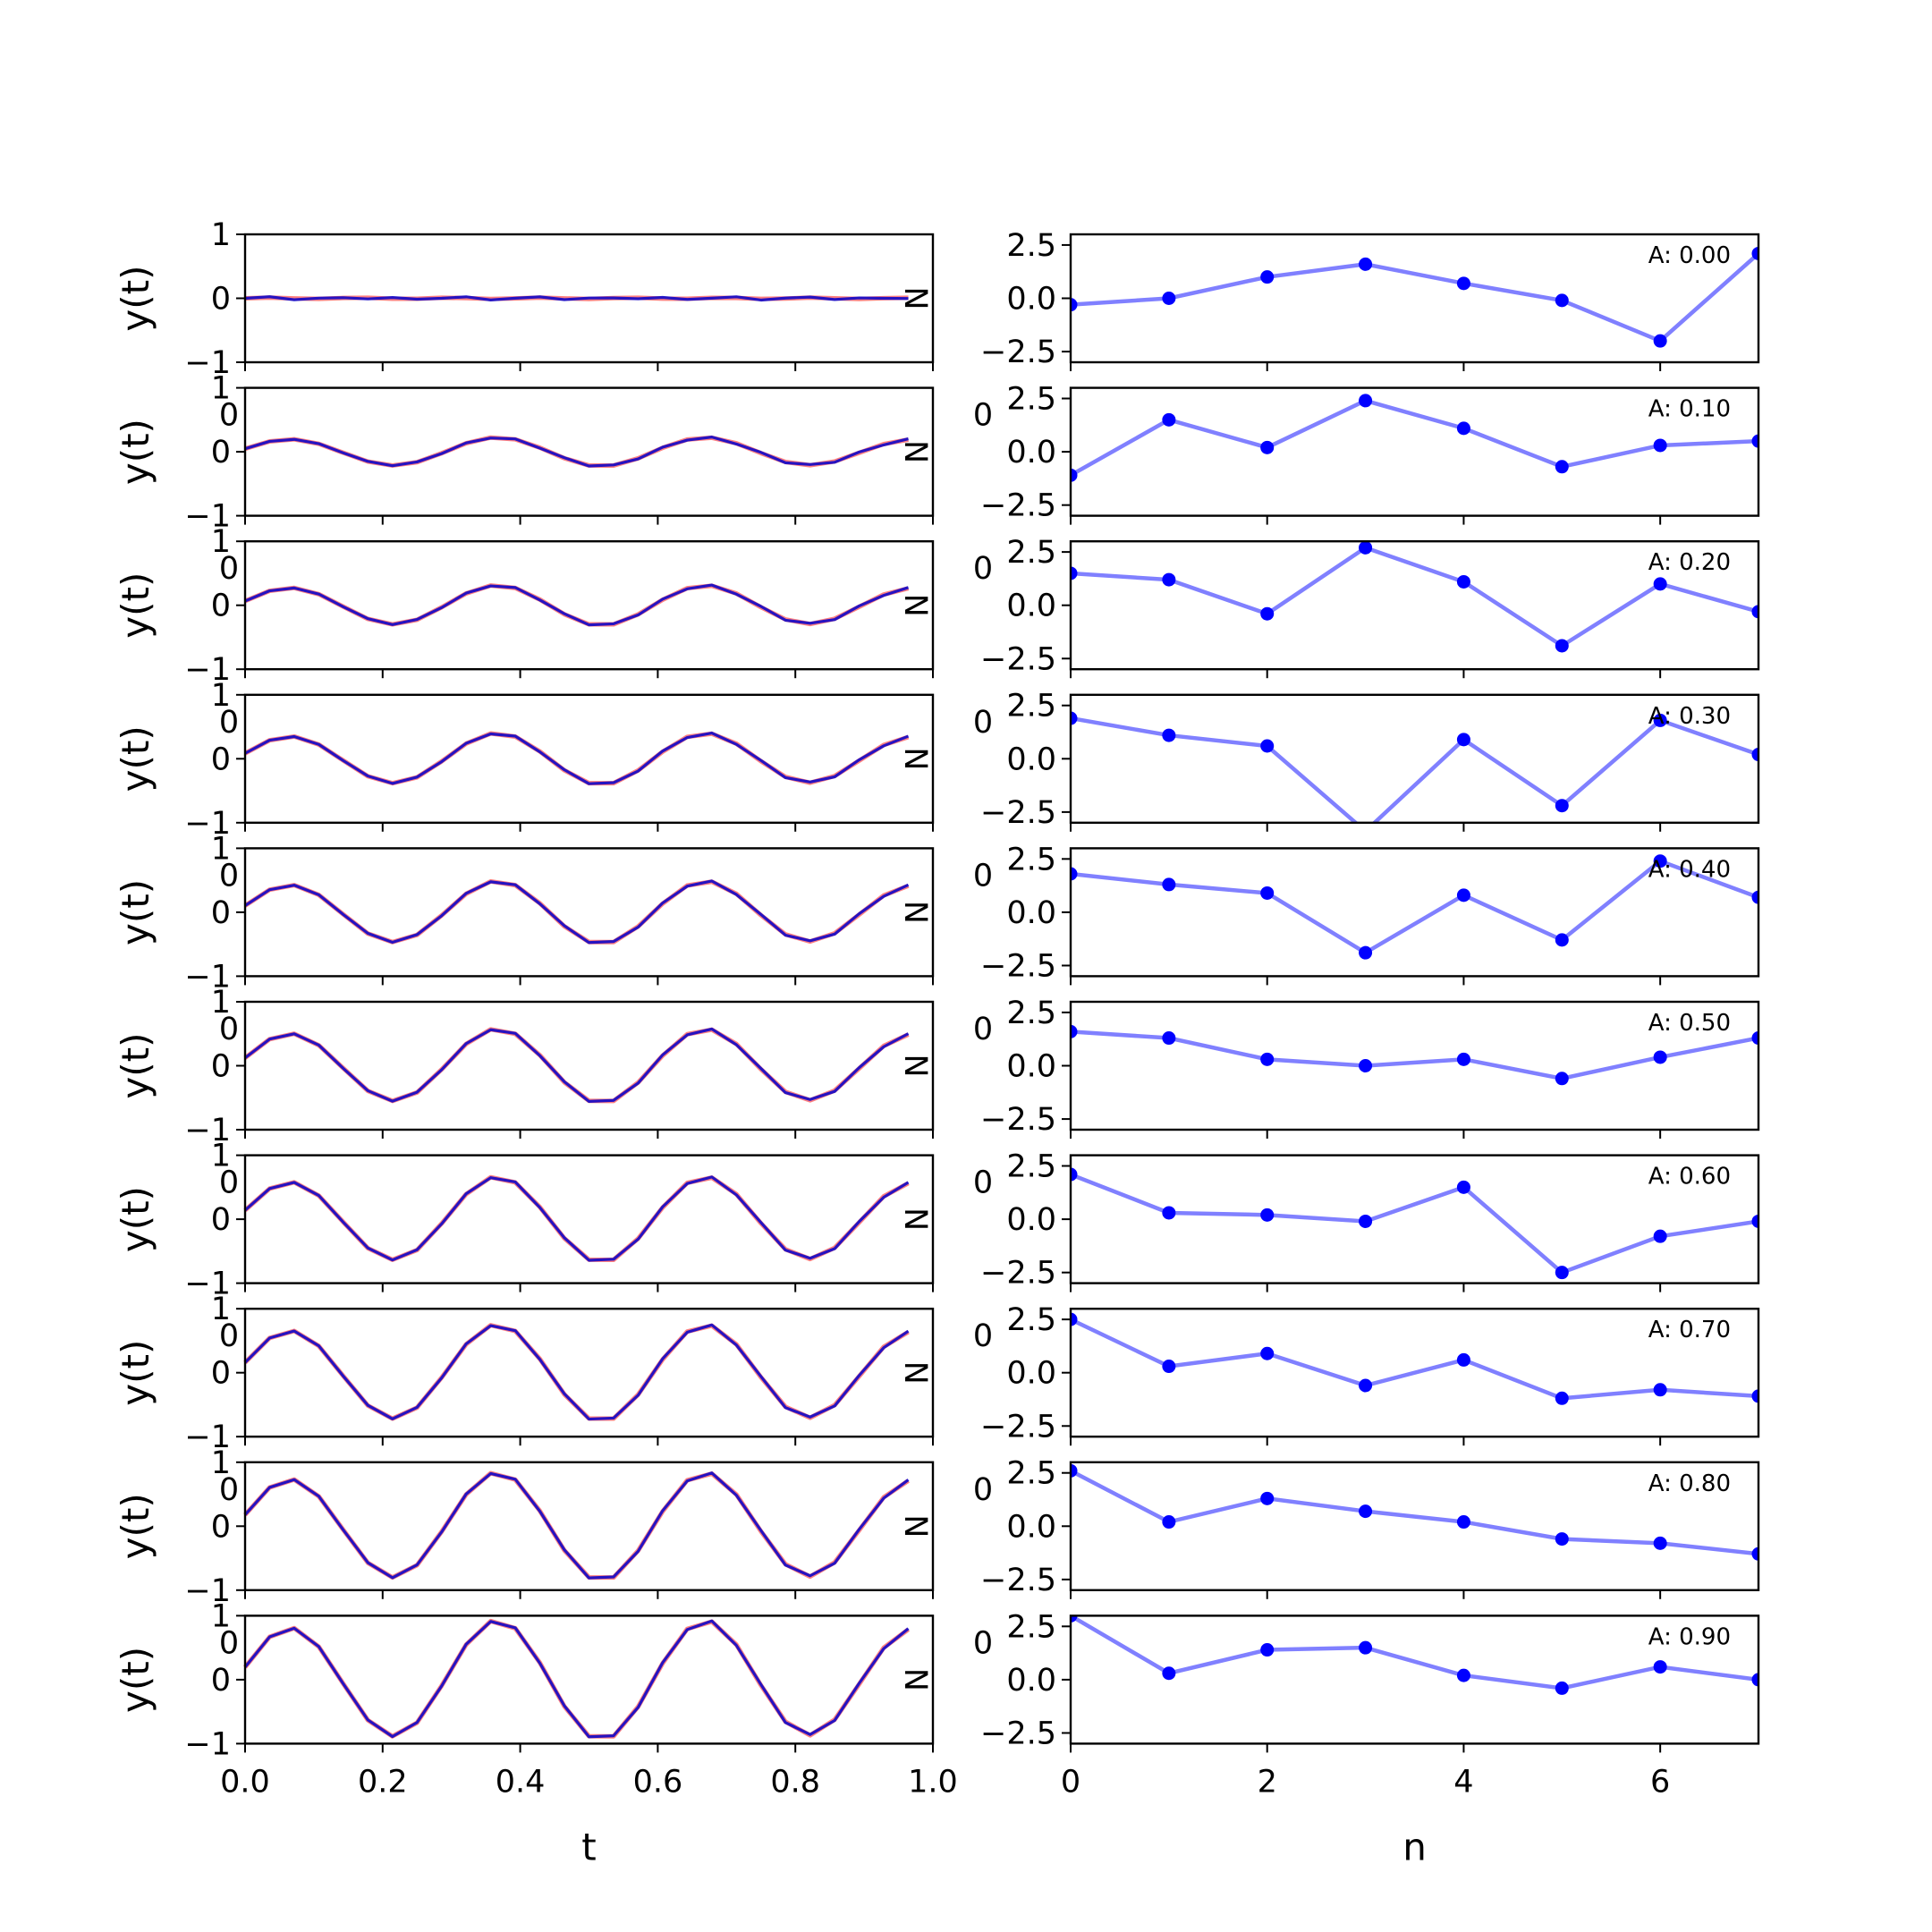 Image resolution: width=1932 pixels, height=1932 pixels. I want to click on annotation-3: A: 0.30, so click(1689, 716).